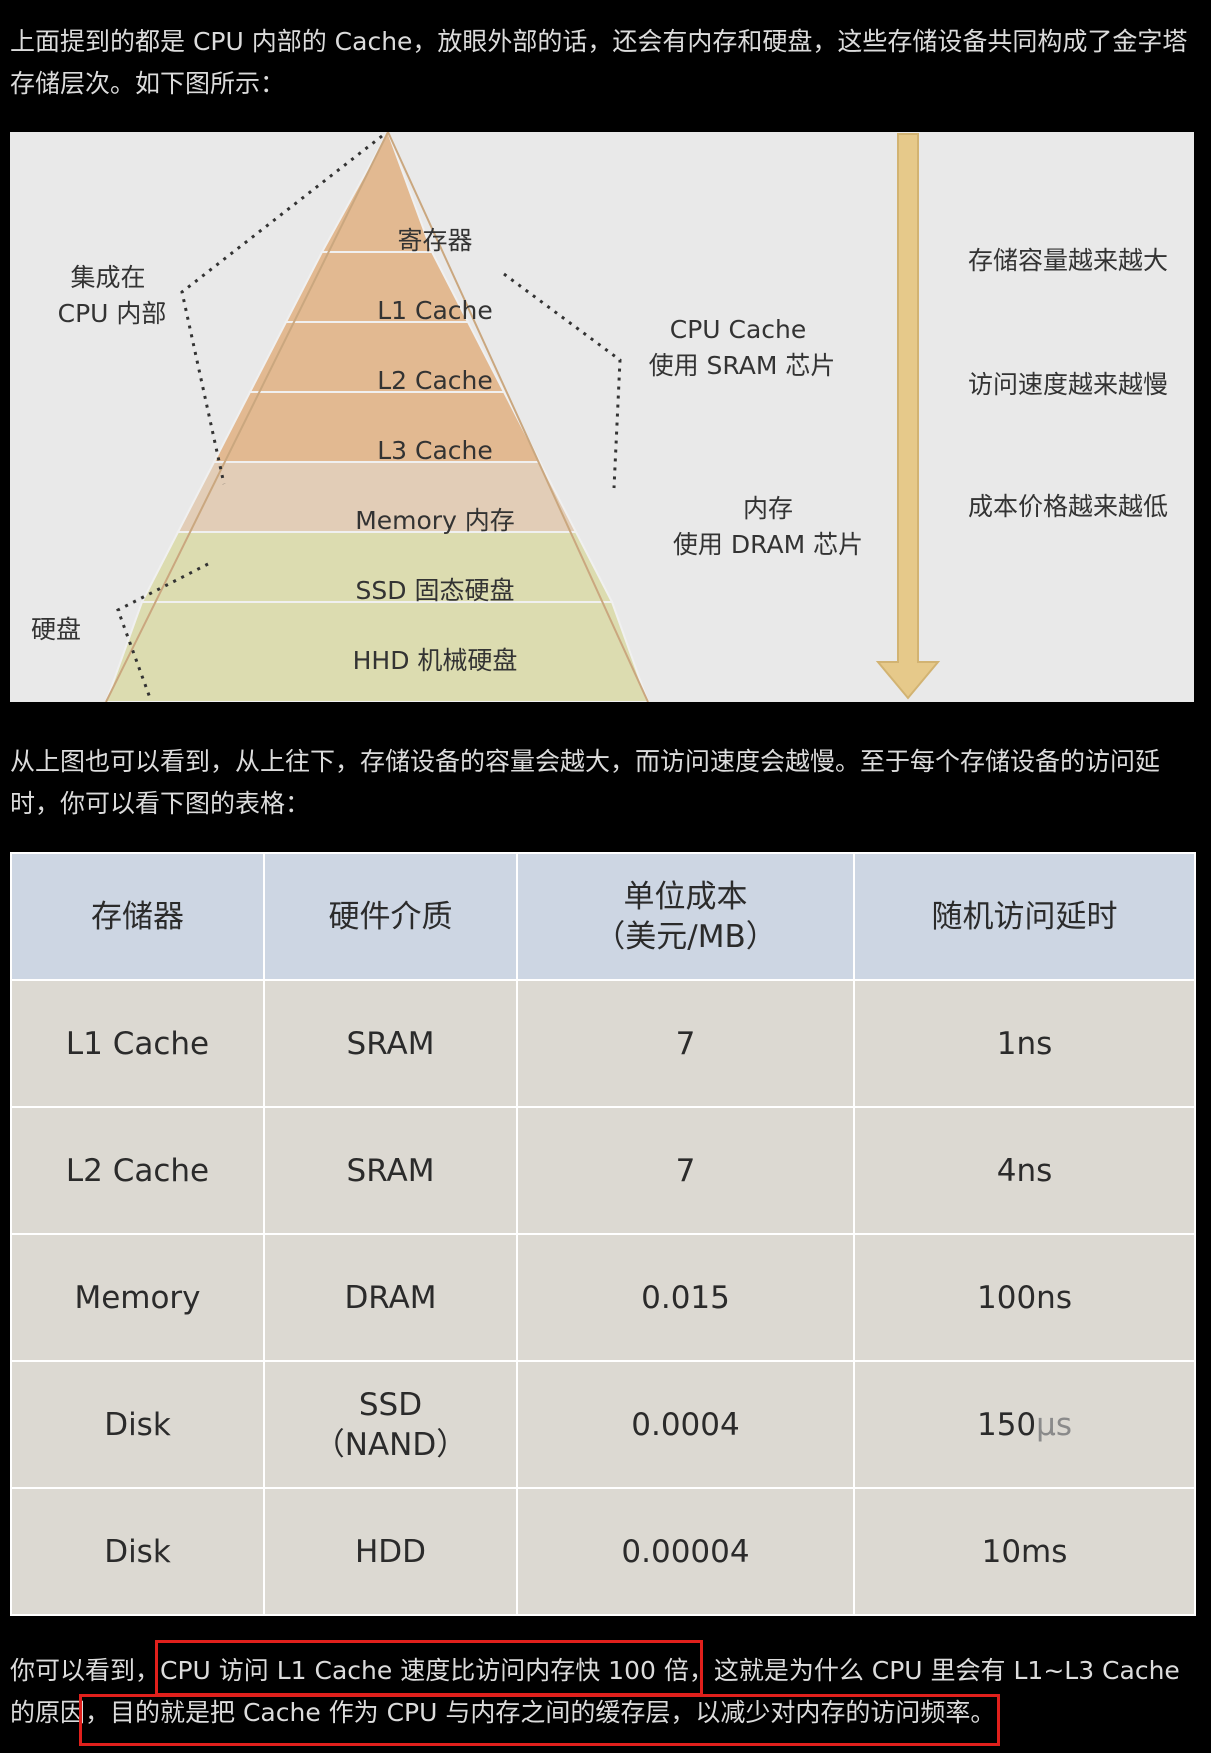 The height and width of the screenshot is (1753, 1211). What do you see at coordinates (435, 590) in the screenshot?
I see `pyramid-label: SSD 固态硬盘` at bounding box center [435, 590].